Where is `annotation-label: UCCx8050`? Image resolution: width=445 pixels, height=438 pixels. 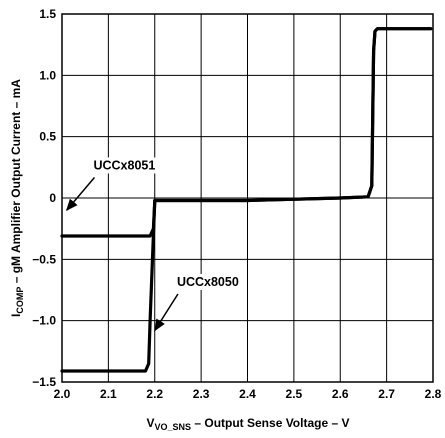 annotation-label: UCCx8050 is located at coordinates (208, 282).